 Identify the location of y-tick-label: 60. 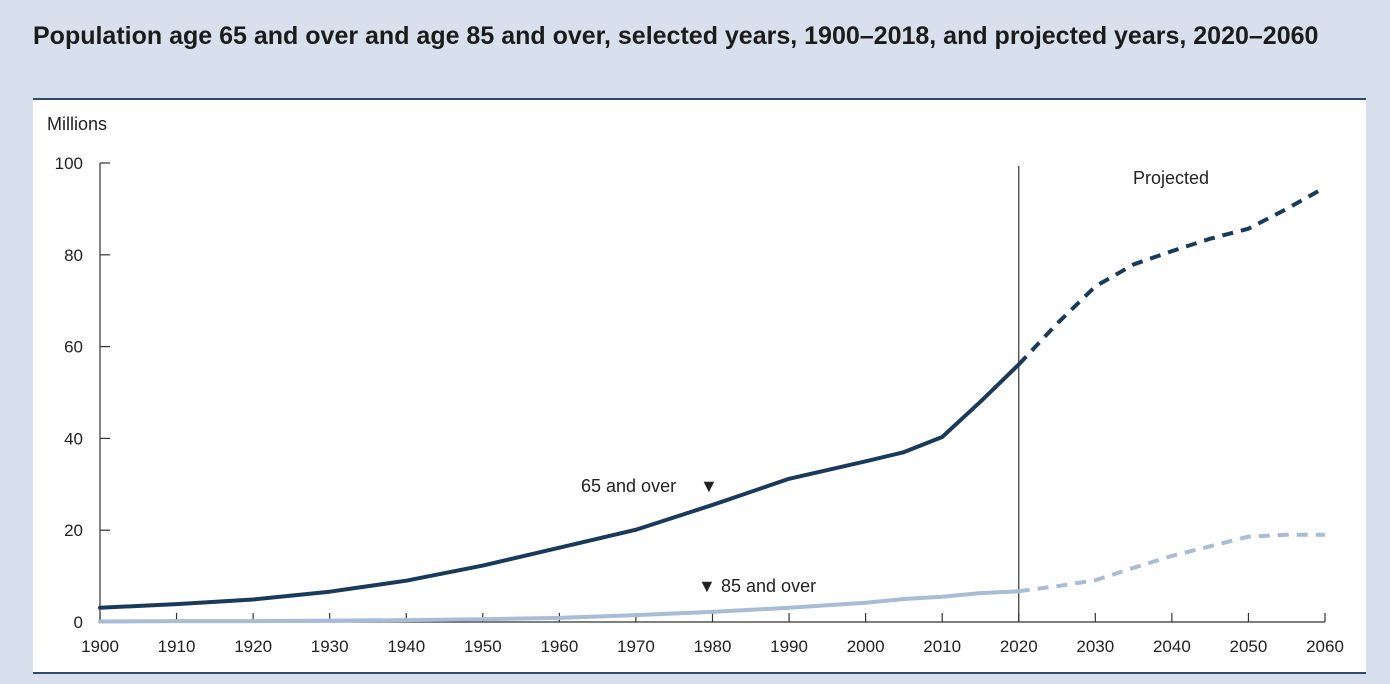
(73, 347).